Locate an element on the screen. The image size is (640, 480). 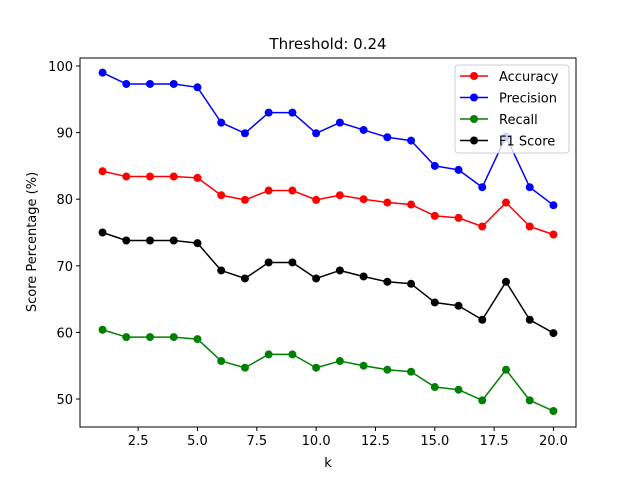
x-tick-label: 7.5 is located at coordinates (256, 441).